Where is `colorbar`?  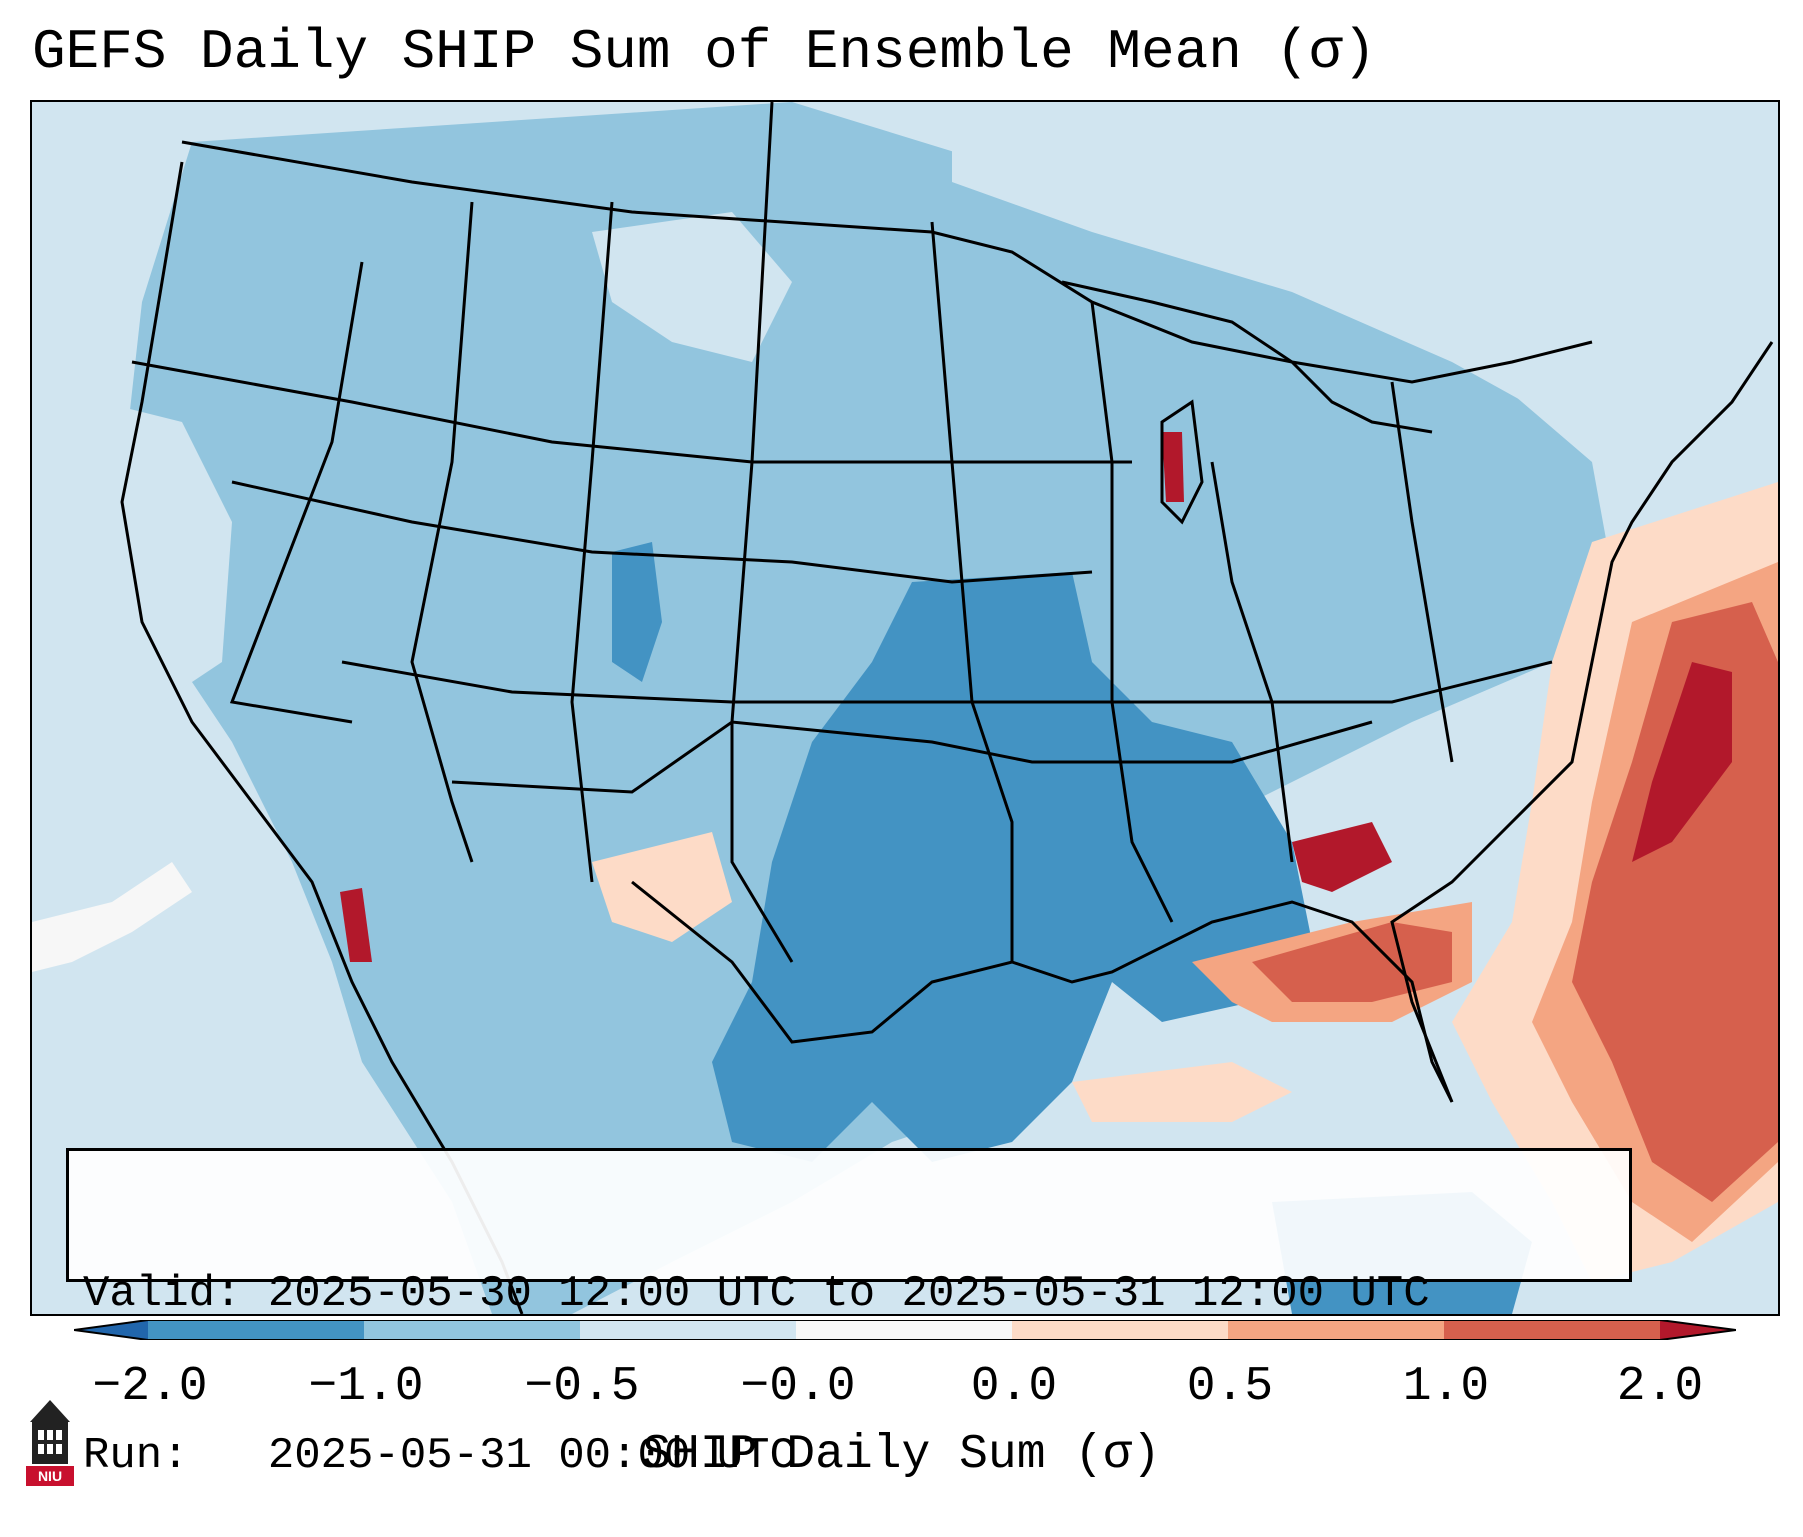
colorbar is located at coordinates (905, 1330).